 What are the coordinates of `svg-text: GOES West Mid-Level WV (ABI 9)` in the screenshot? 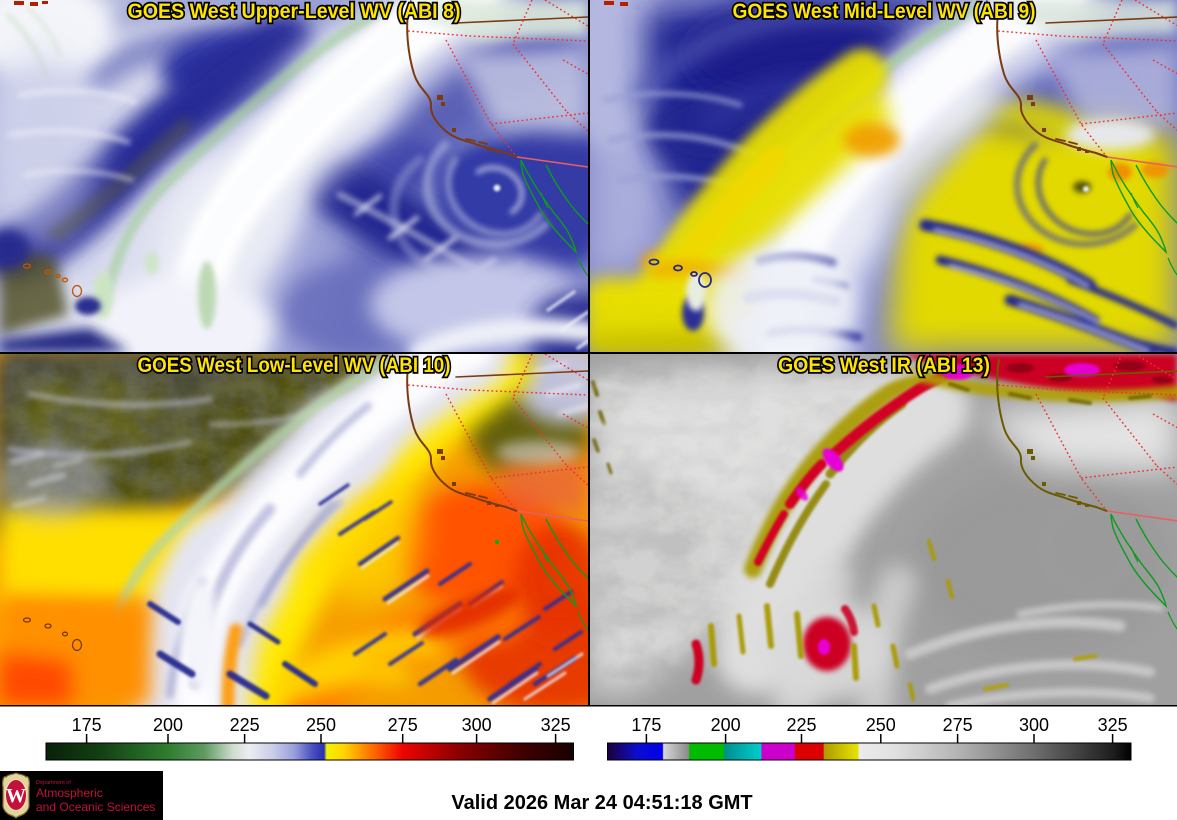 It's located at (884, 11).